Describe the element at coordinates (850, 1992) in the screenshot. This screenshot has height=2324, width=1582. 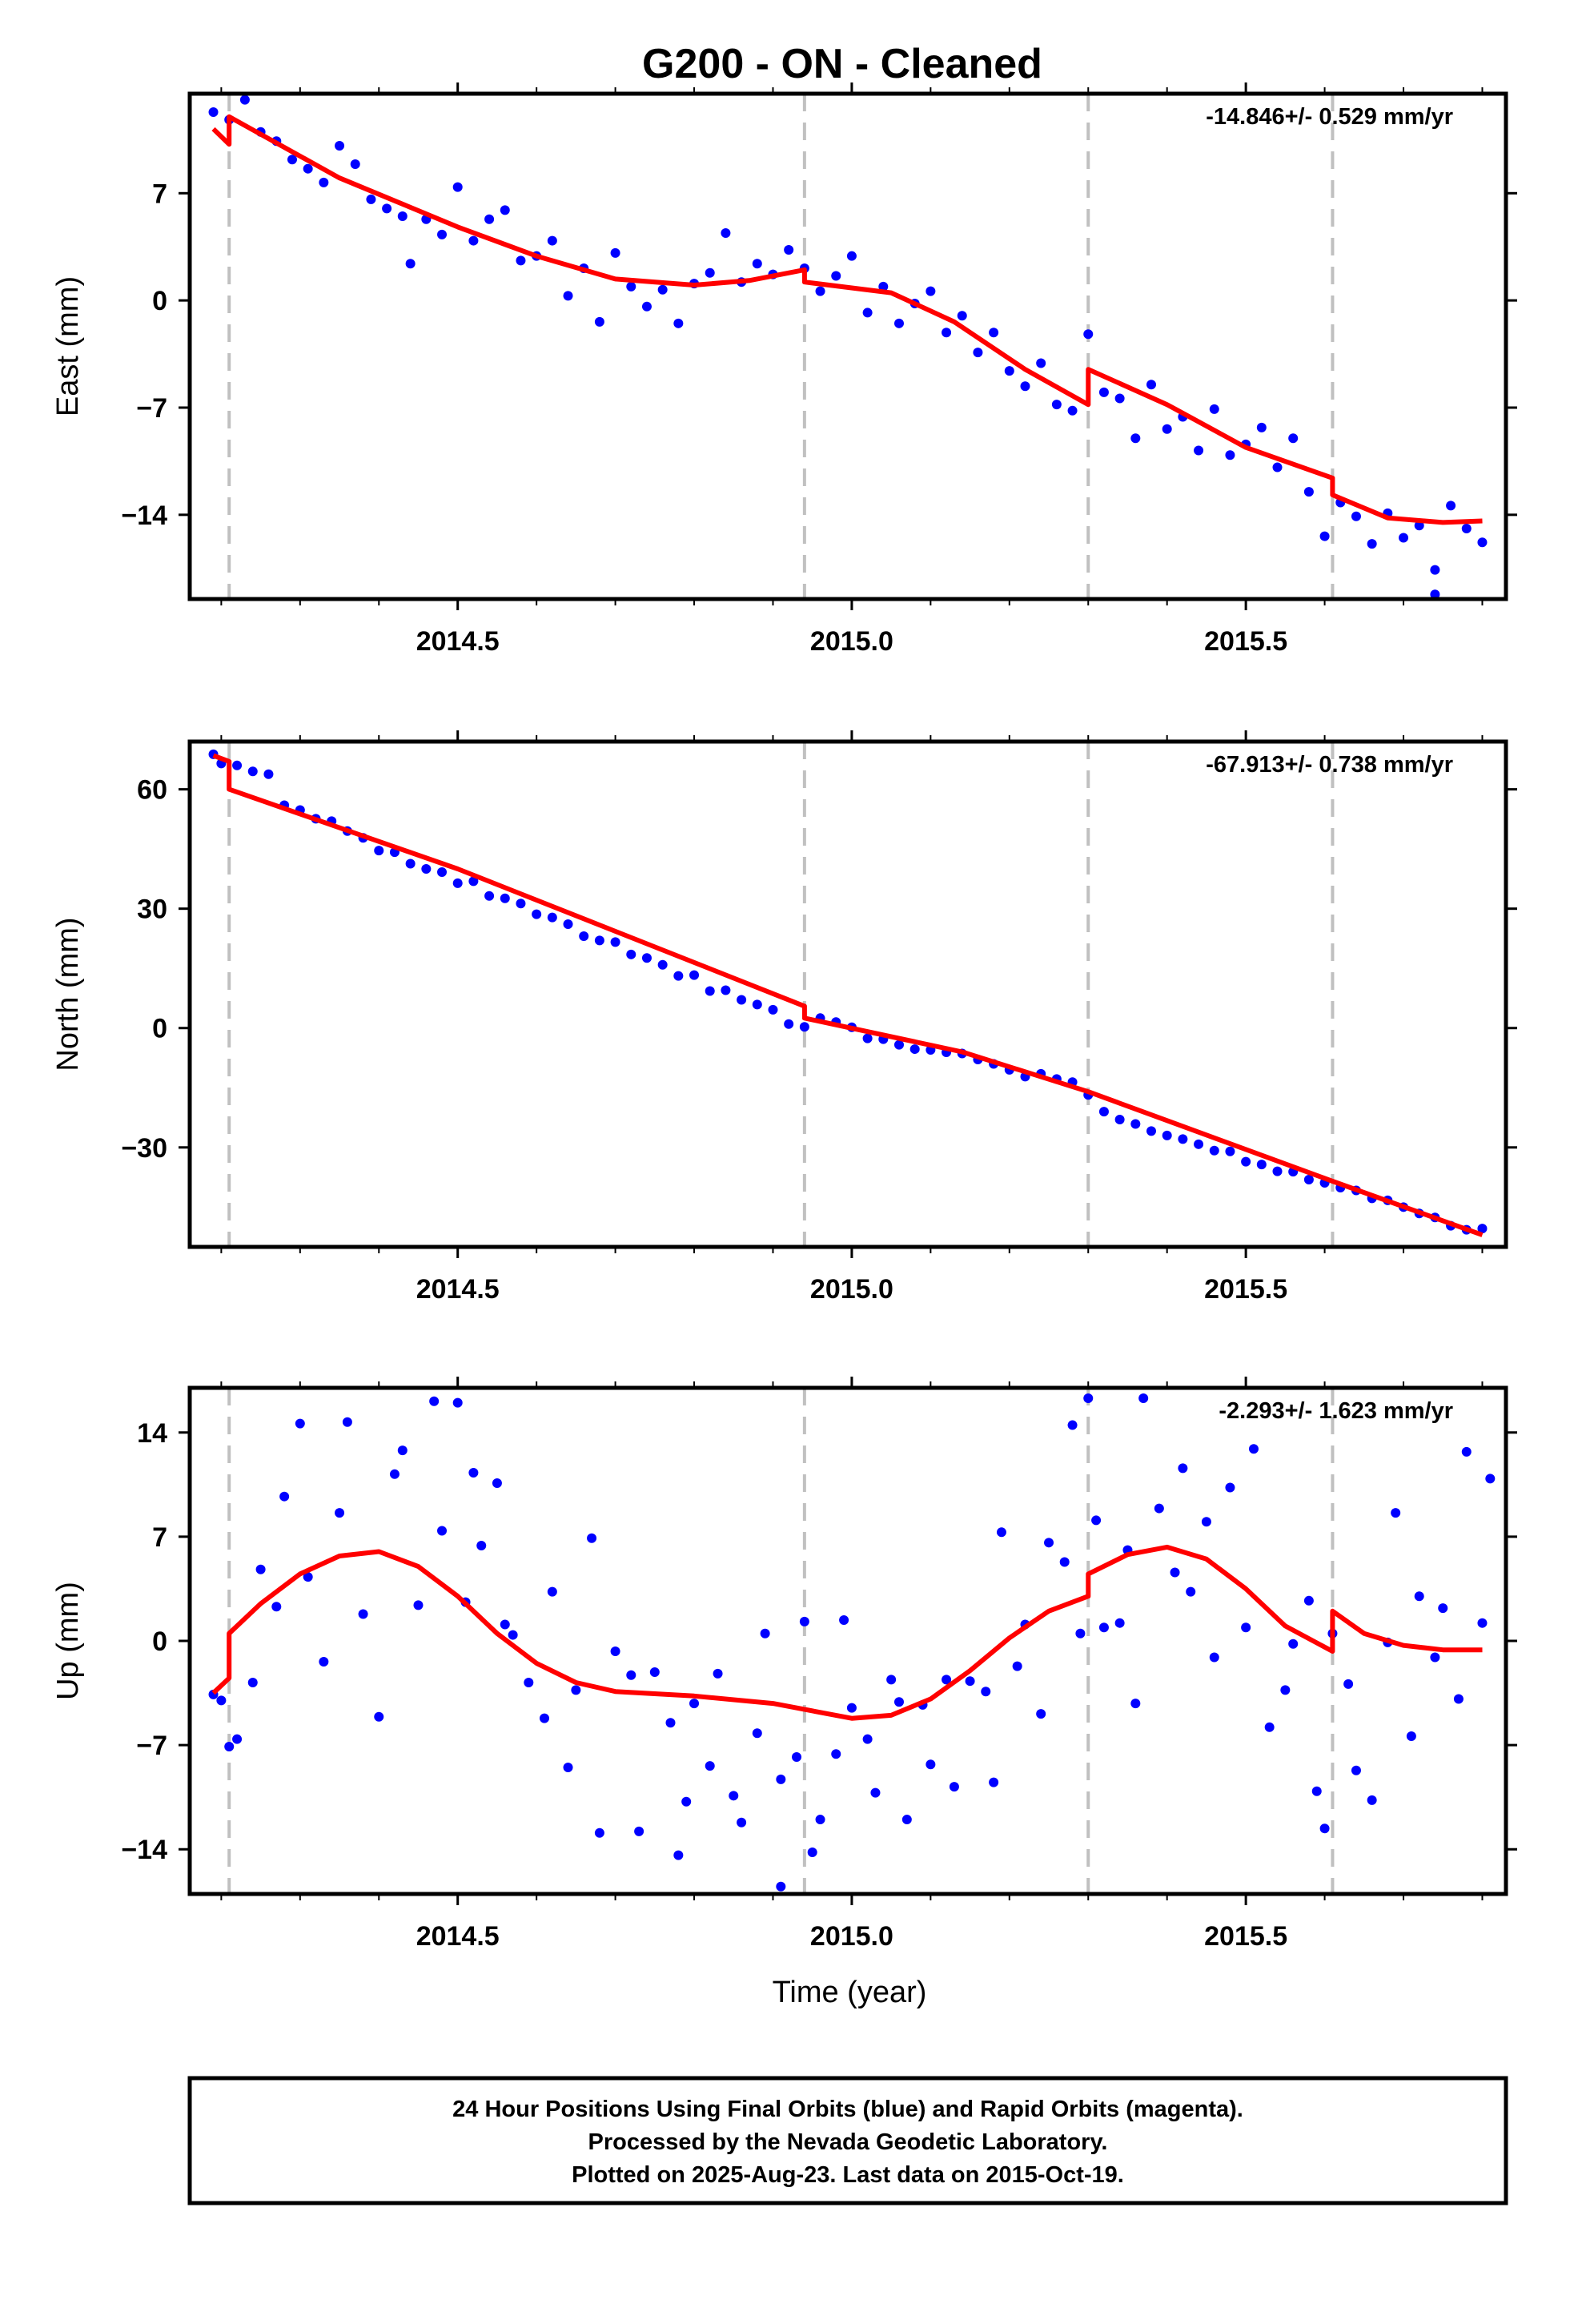
I see `x-axis-label: Time (year)` at that location.